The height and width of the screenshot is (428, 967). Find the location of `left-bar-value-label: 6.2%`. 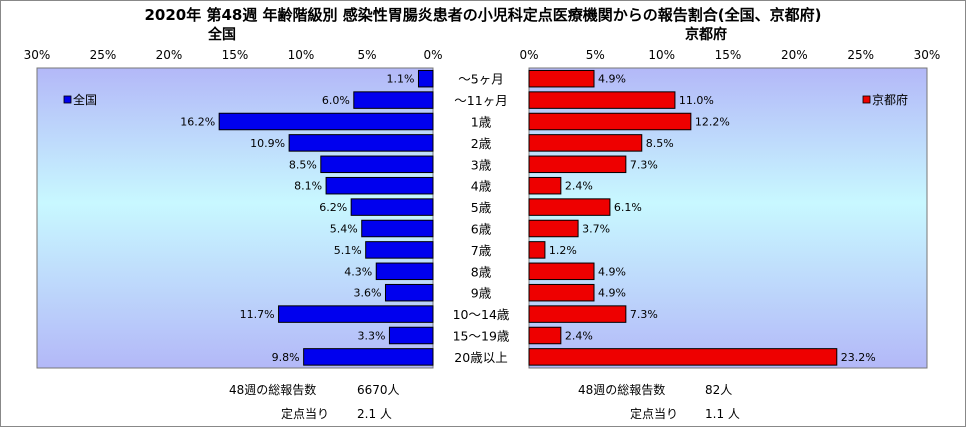

left-bar-value-label: 6.2% is located at coordinates (333, 207).